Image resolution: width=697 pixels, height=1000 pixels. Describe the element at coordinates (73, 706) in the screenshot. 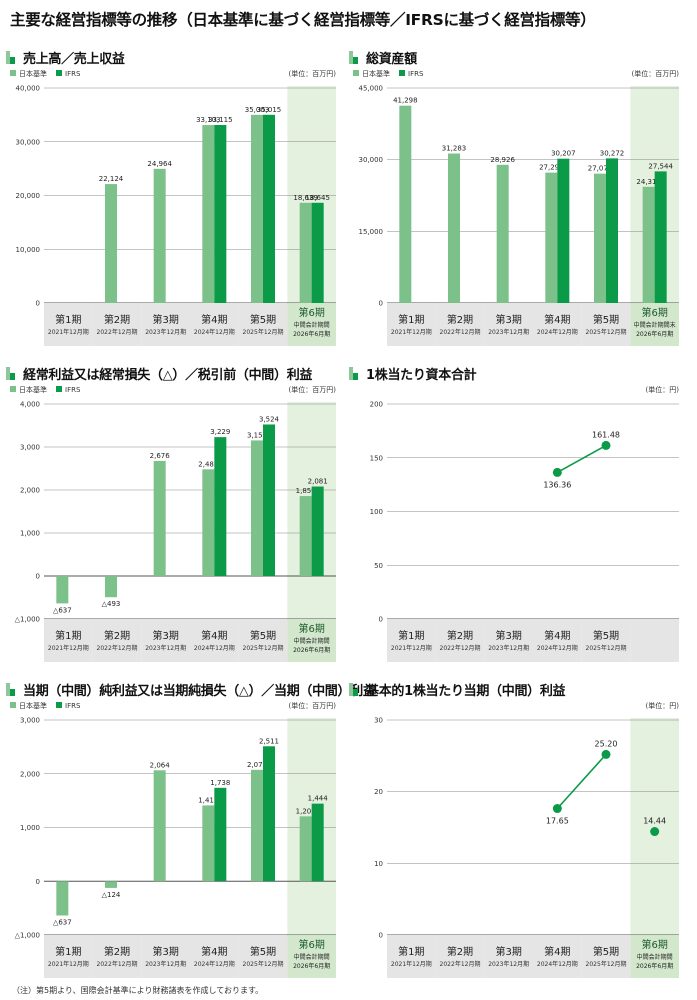

I see `legend-label-1: IFRS` at that location.